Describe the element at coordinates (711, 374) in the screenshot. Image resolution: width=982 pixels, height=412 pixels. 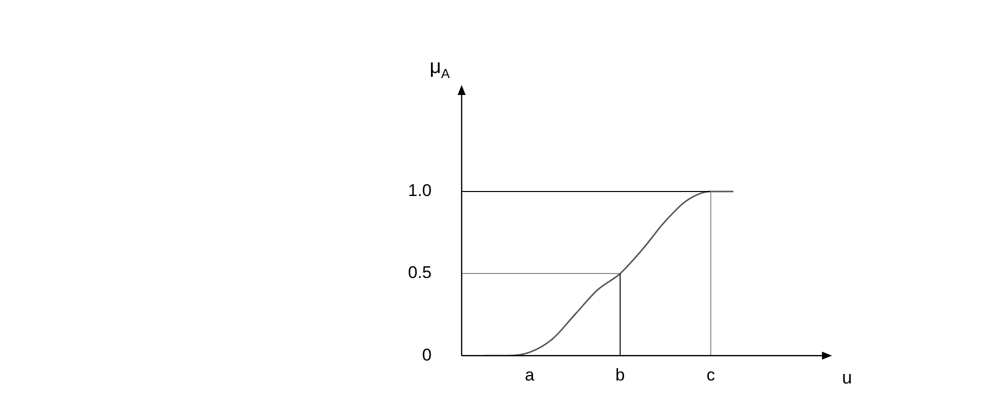
I see `x-tick-label: c` at that location.